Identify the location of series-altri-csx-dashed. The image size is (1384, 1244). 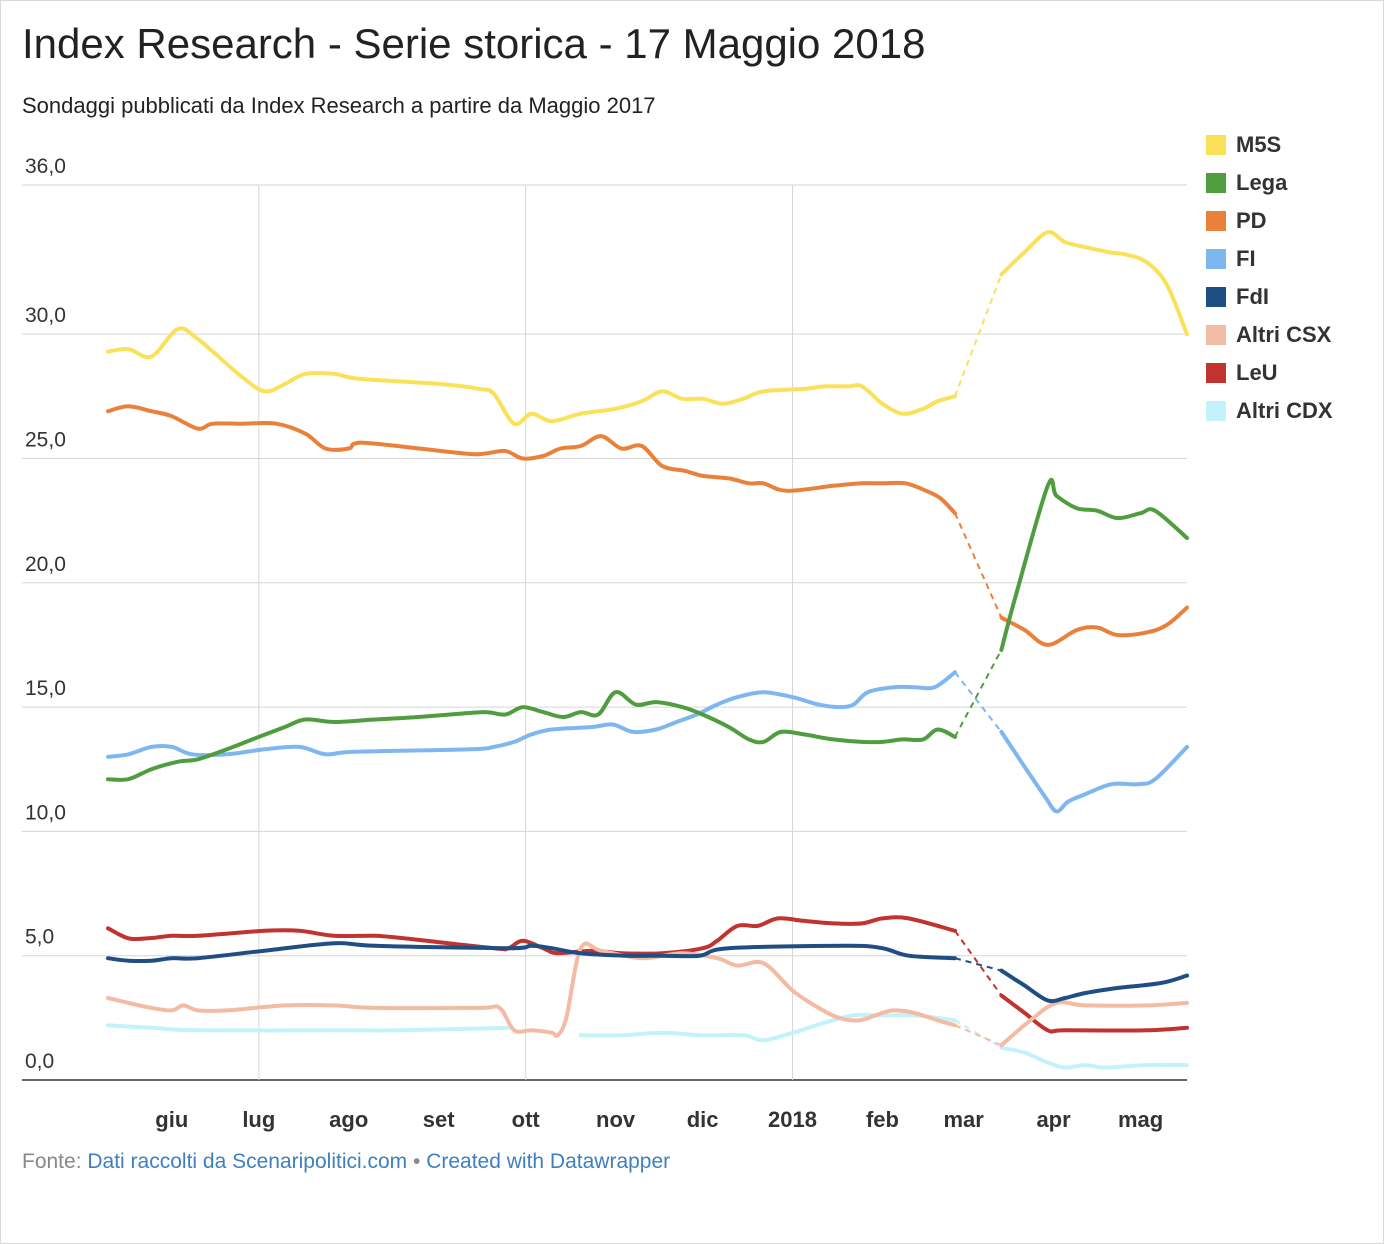
(978, 1035).